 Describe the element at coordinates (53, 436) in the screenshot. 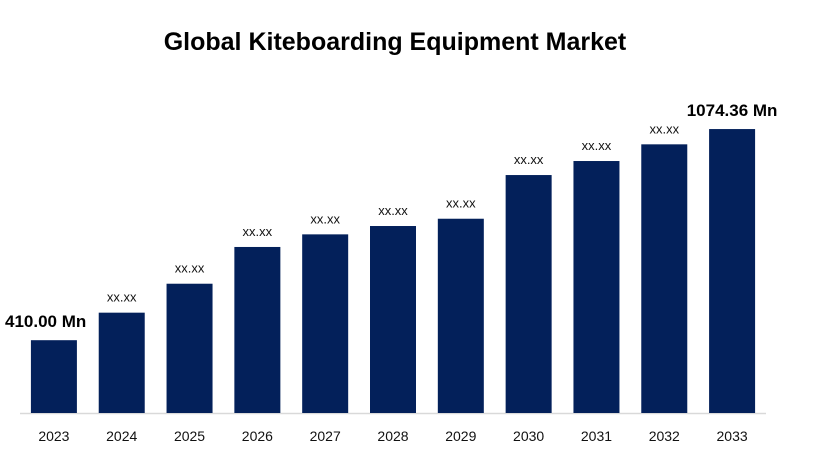

I see `x-tick-label-2023: 2023` at that location.